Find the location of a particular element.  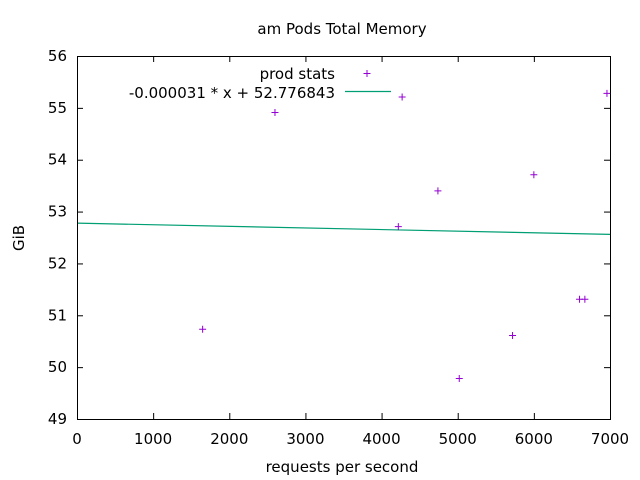

legend: prod stats -0.000031 * x + 52.776843 is located at coordinates (260, 83).